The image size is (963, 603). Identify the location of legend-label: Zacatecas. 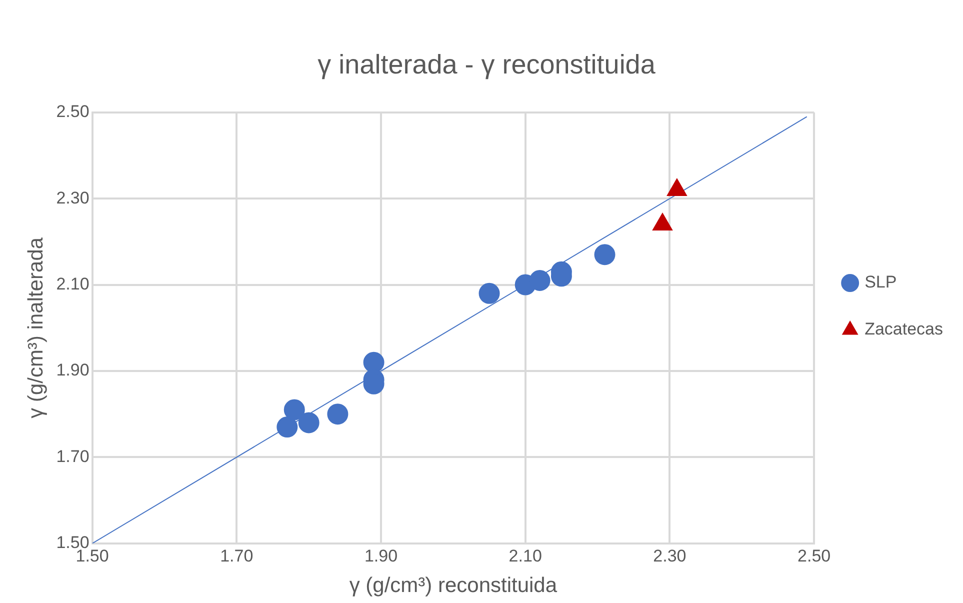
(904, 329).